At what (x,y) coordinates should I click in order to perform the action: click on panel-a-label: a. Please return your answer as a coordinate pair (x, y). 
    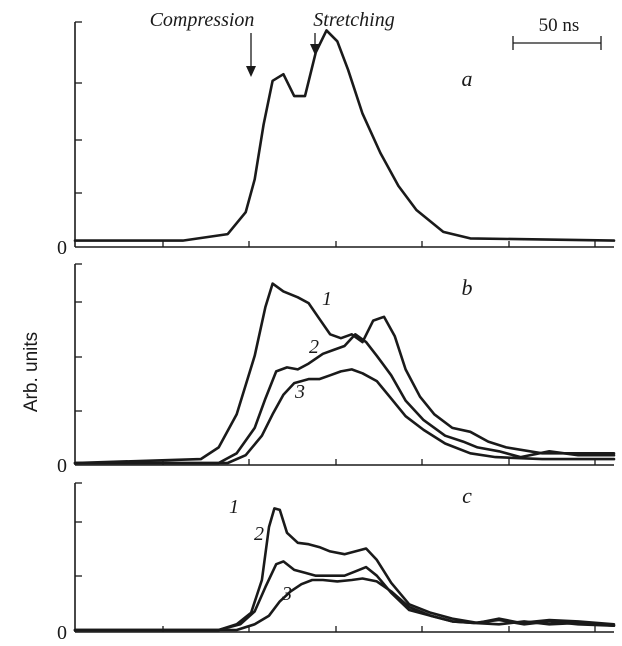
    Looking at the image, I should click on (467, 78).